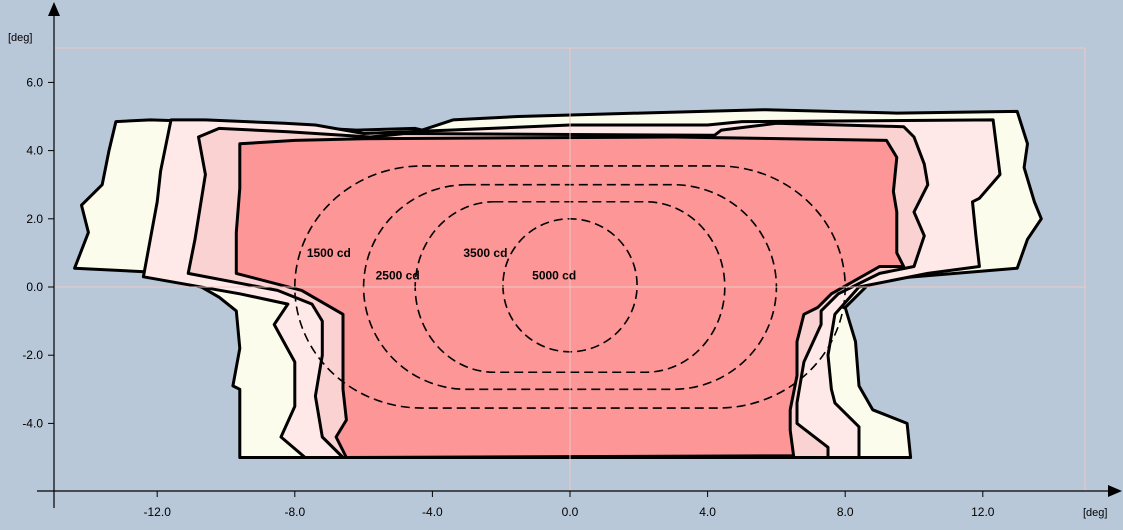  Describe the element at coordinates (329, 253) in the screenshot. I see `isocandela-label: 1500 cd` at that location.